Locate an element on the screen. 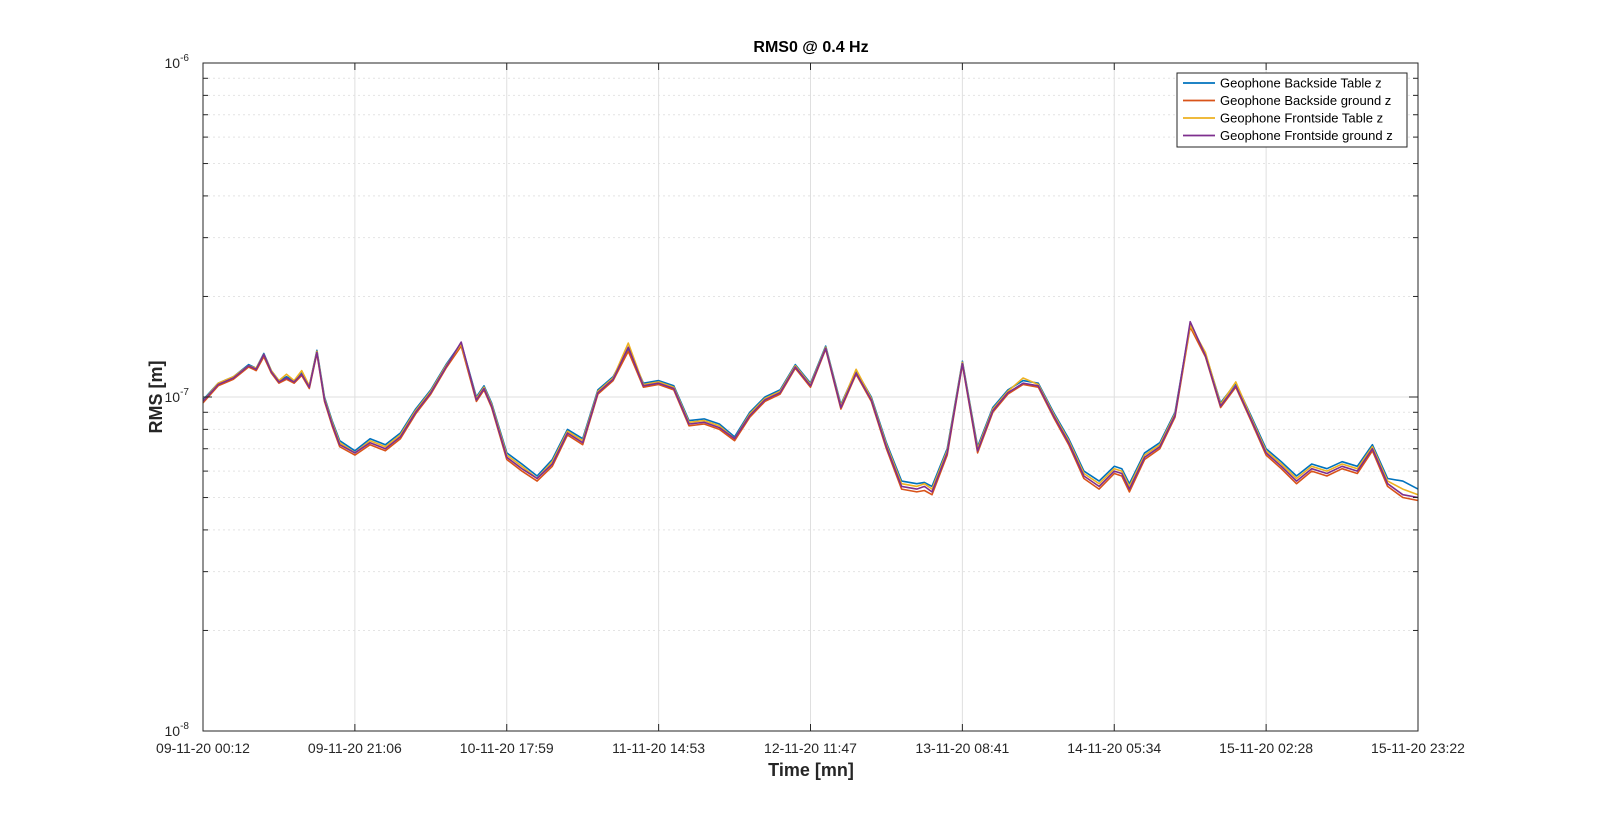 The image size is (1597, 838). legend-label-2: Geophone Backside ground z is located at coordinates (1305, 100).